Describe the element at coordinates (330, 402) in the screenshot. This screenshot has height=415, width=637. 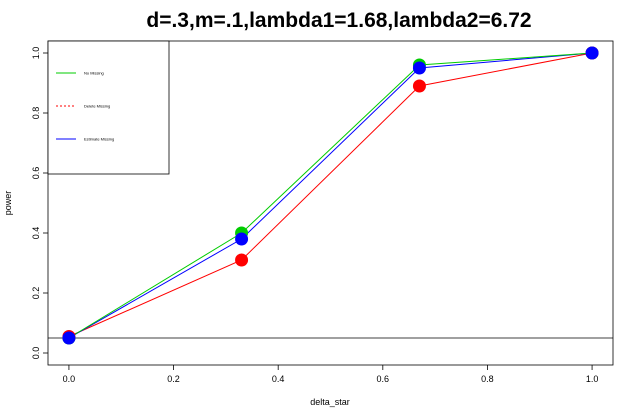
I see `x-axis-title: delta_star` at that location.